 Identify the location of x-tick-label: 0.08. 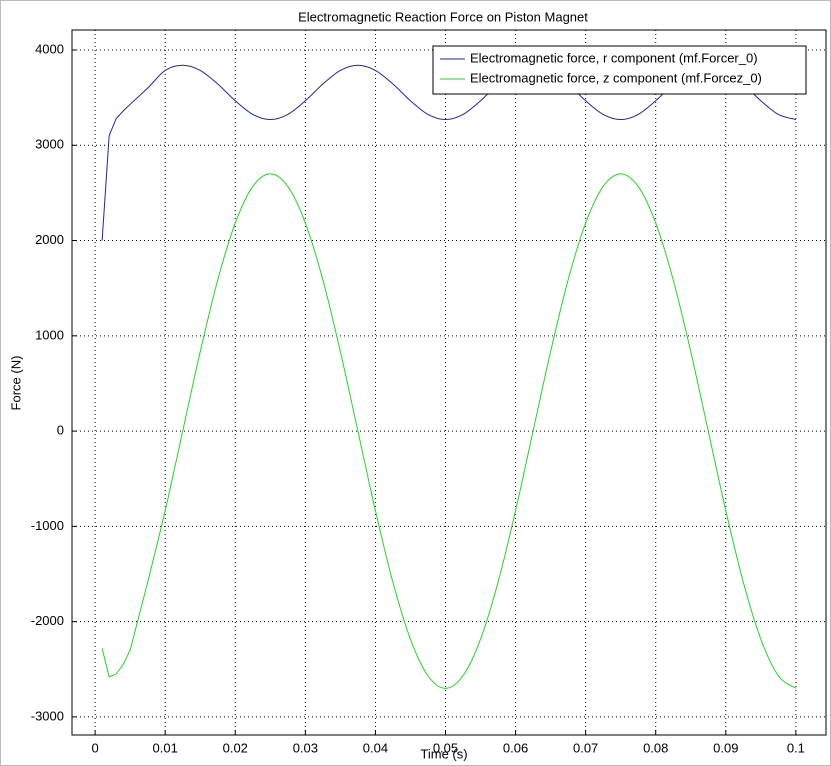
(655, 747).